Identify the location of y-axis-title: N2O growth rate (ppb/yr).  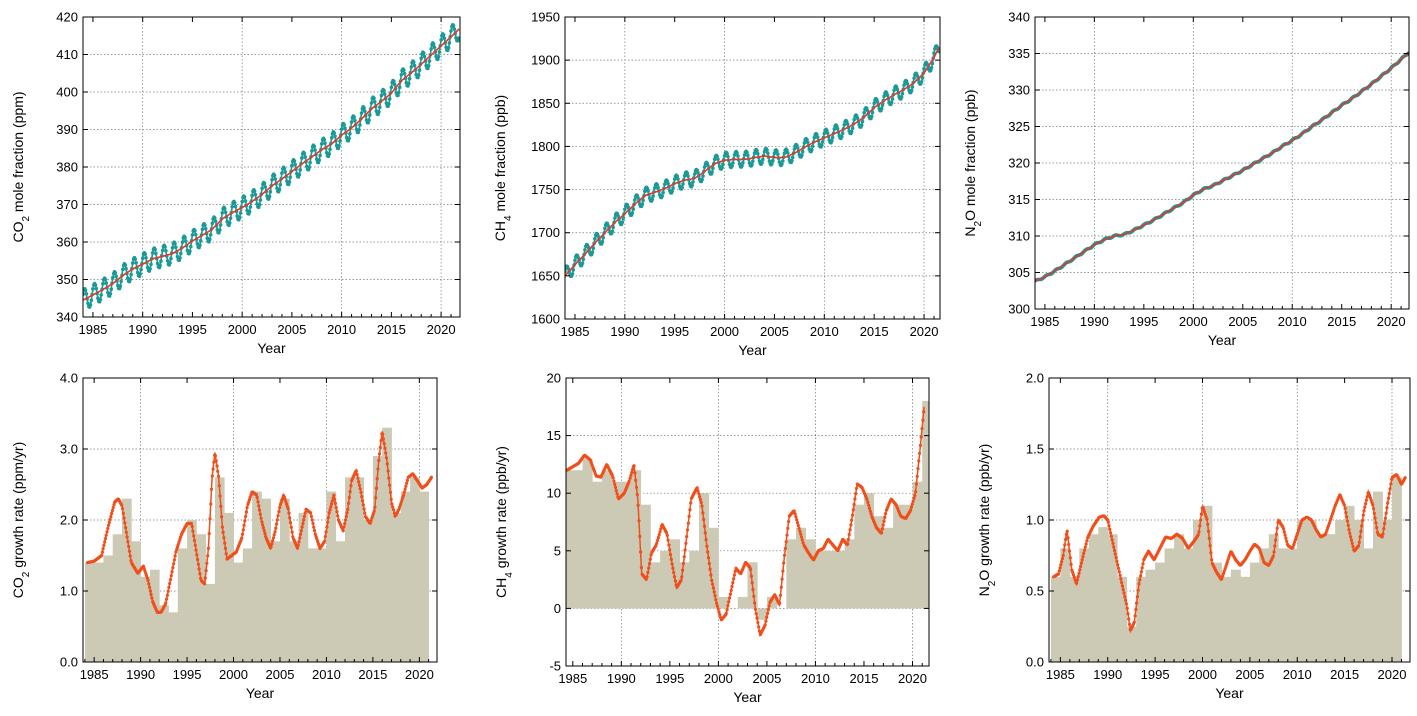
(987, 520).